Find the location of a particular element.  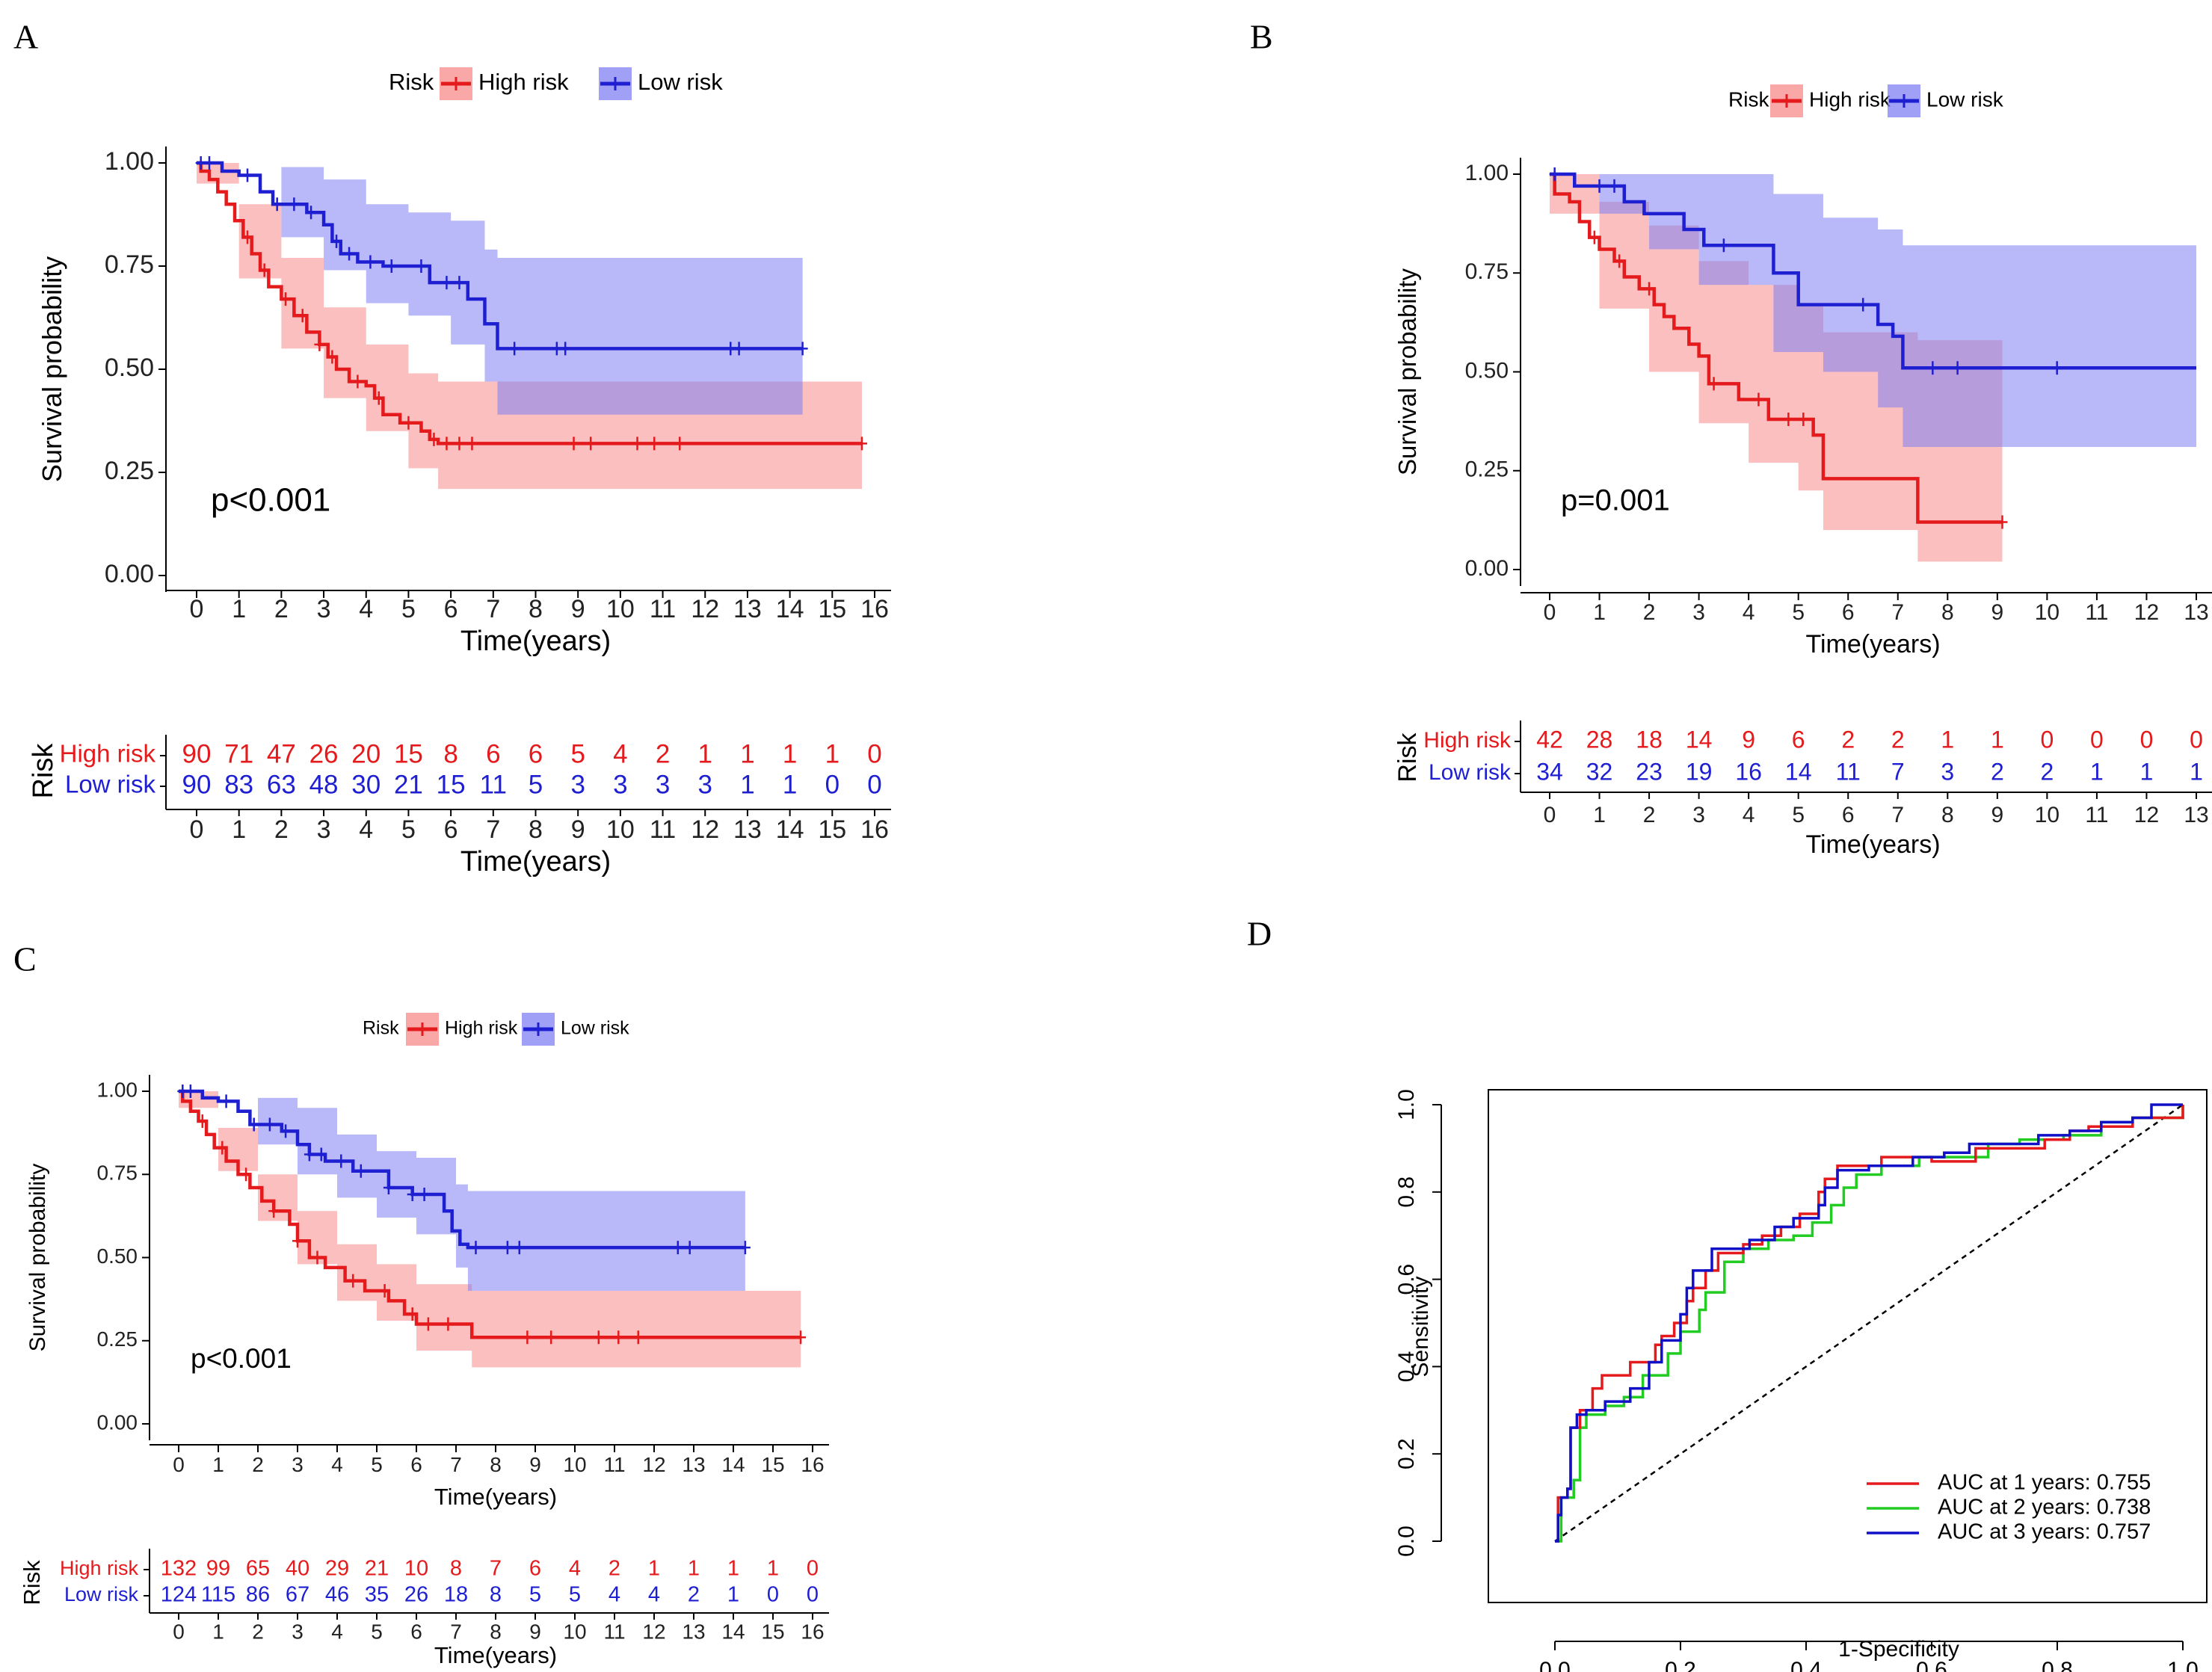

risk-table-count: 2 is located at coordinates (1997, 772).